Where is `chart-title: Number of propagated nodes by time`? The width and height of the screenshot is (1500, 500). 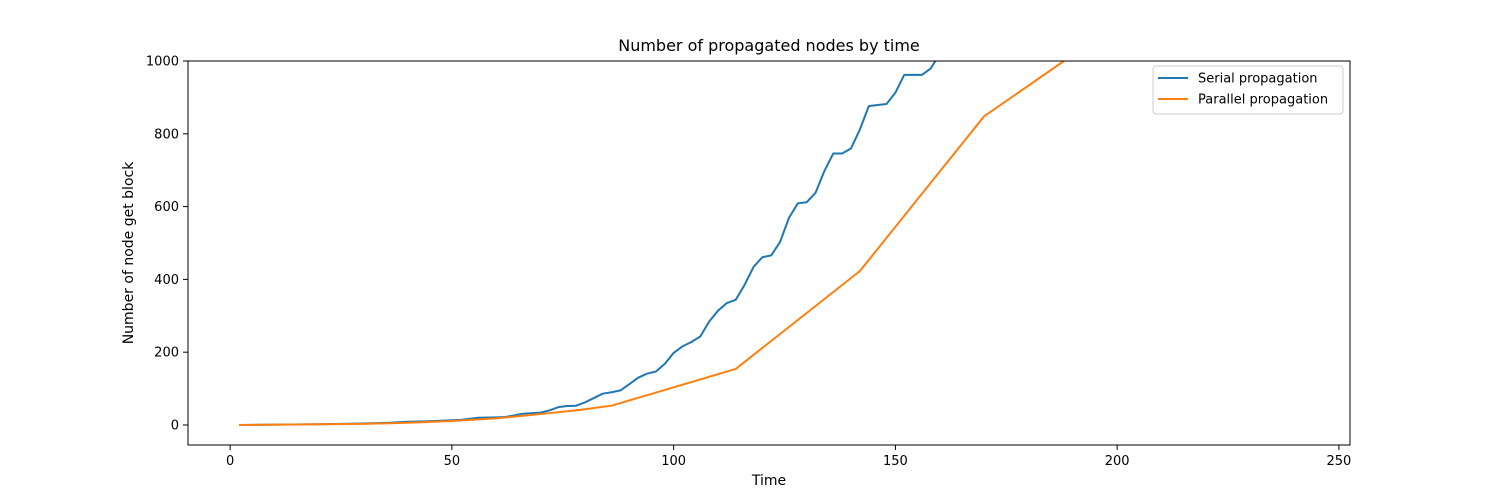 chart-title: Number of propagated nodes by time is located at coordinates (769, 45).